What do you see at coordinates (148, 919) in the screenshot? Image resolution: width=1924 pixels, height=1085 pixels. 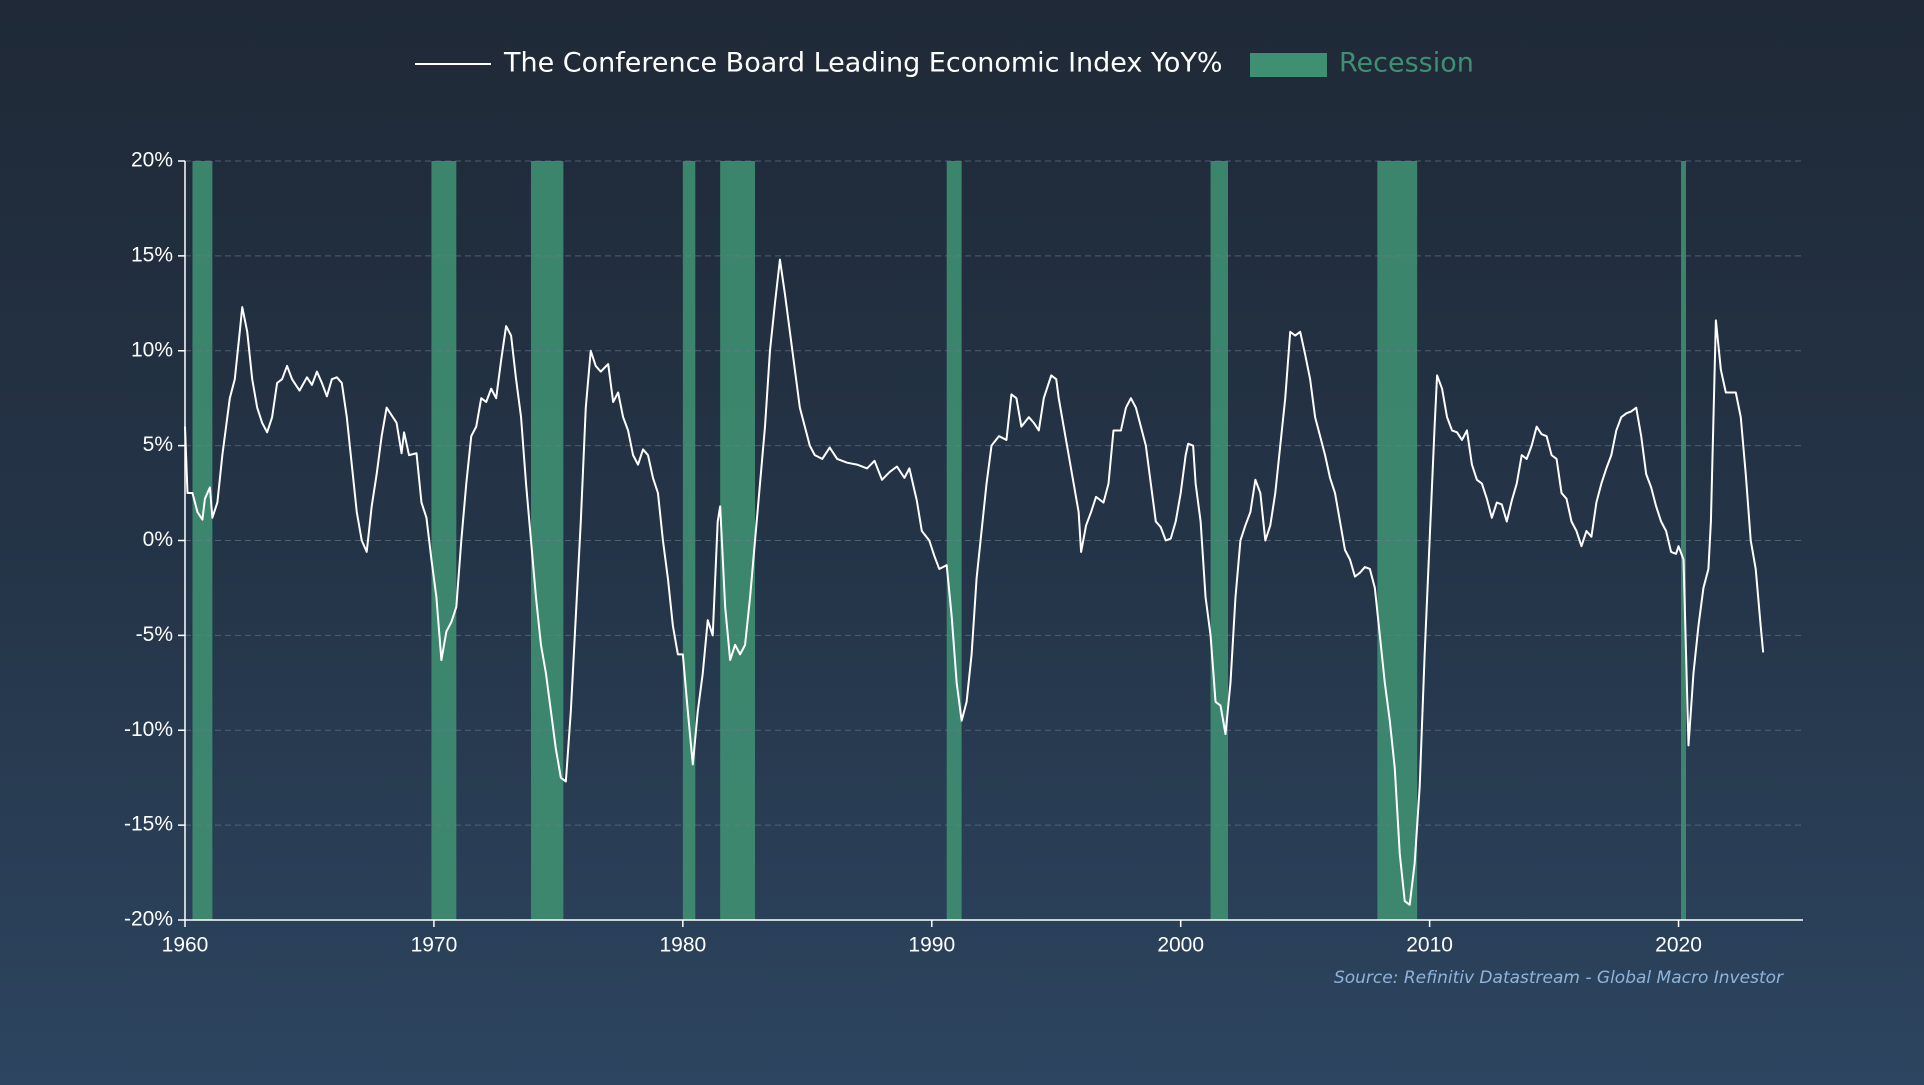 I see `y-tick-label: -20%` at bounding box center [148, 919].